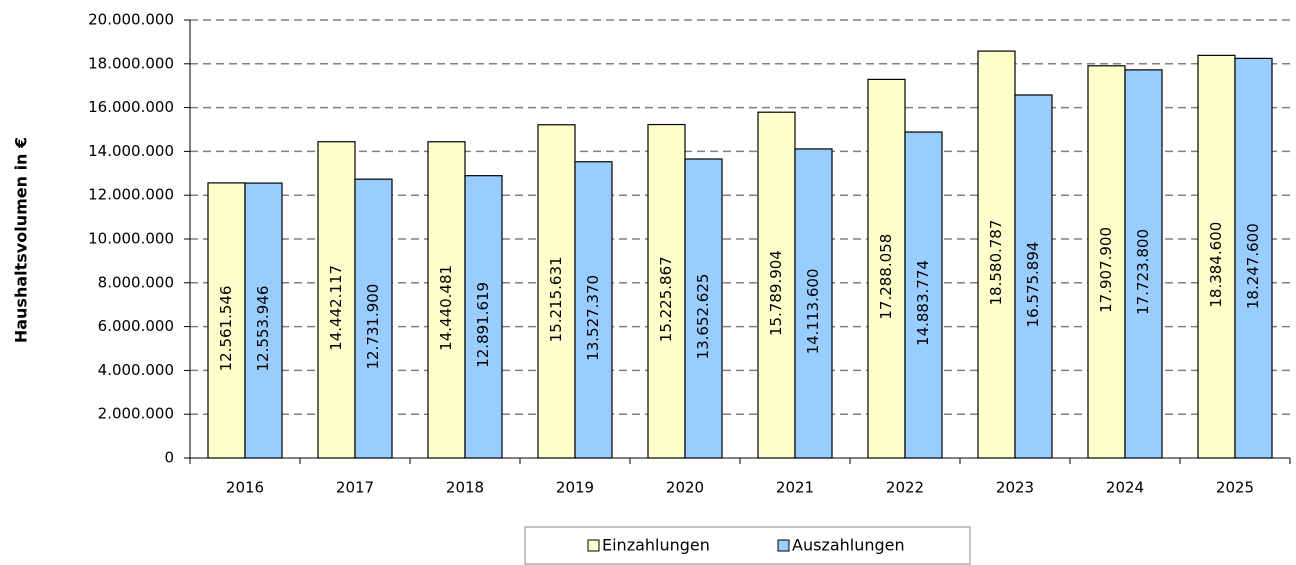  I want to click on y-tick-label: 2.000.000, so click(136, 414).